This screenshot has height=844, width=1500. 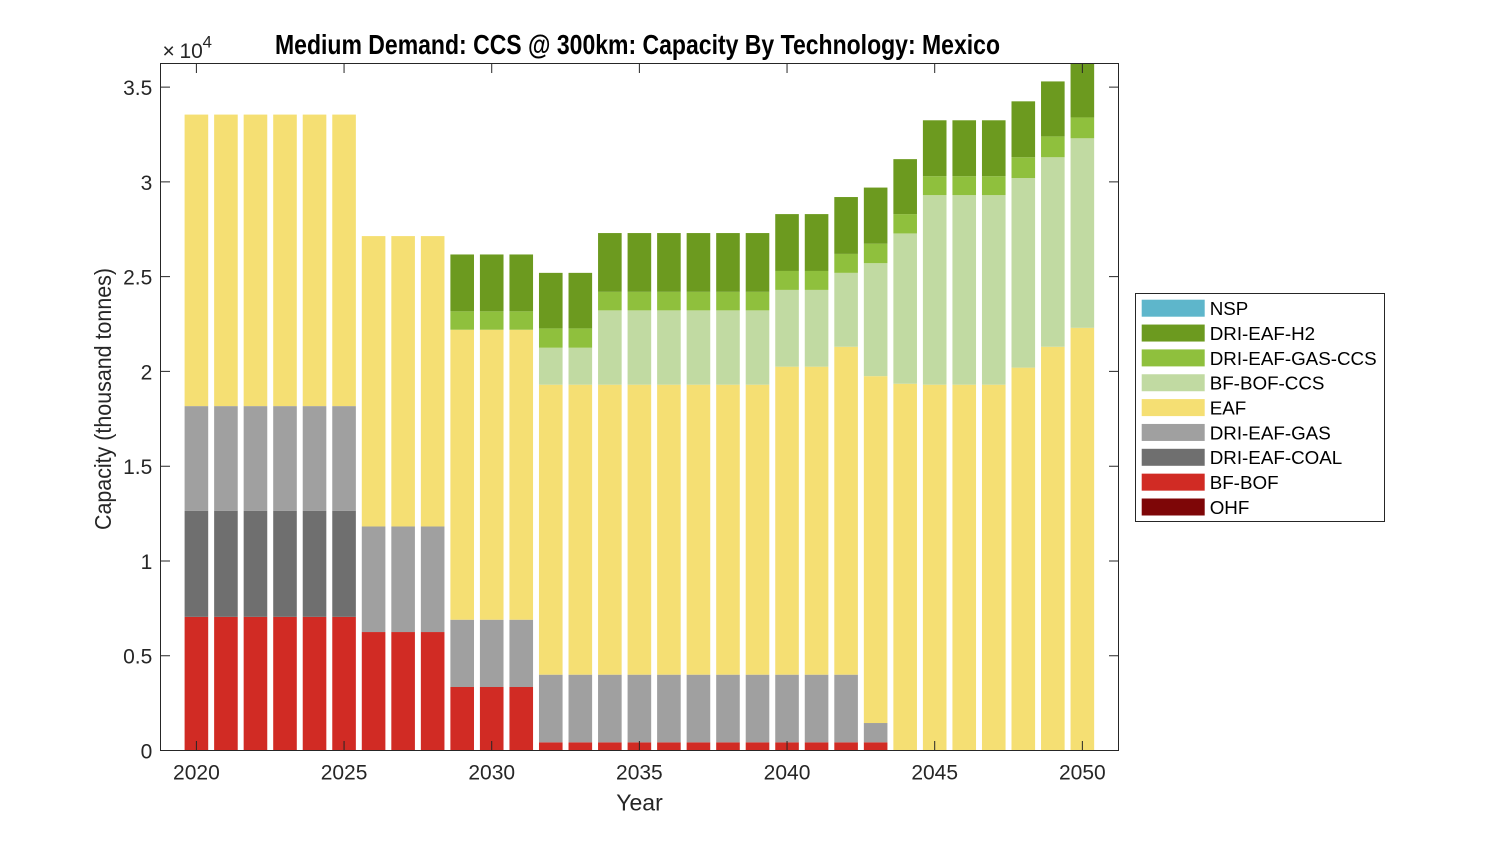 I want to click on svg-text: 1, so click(x=147, y=562).